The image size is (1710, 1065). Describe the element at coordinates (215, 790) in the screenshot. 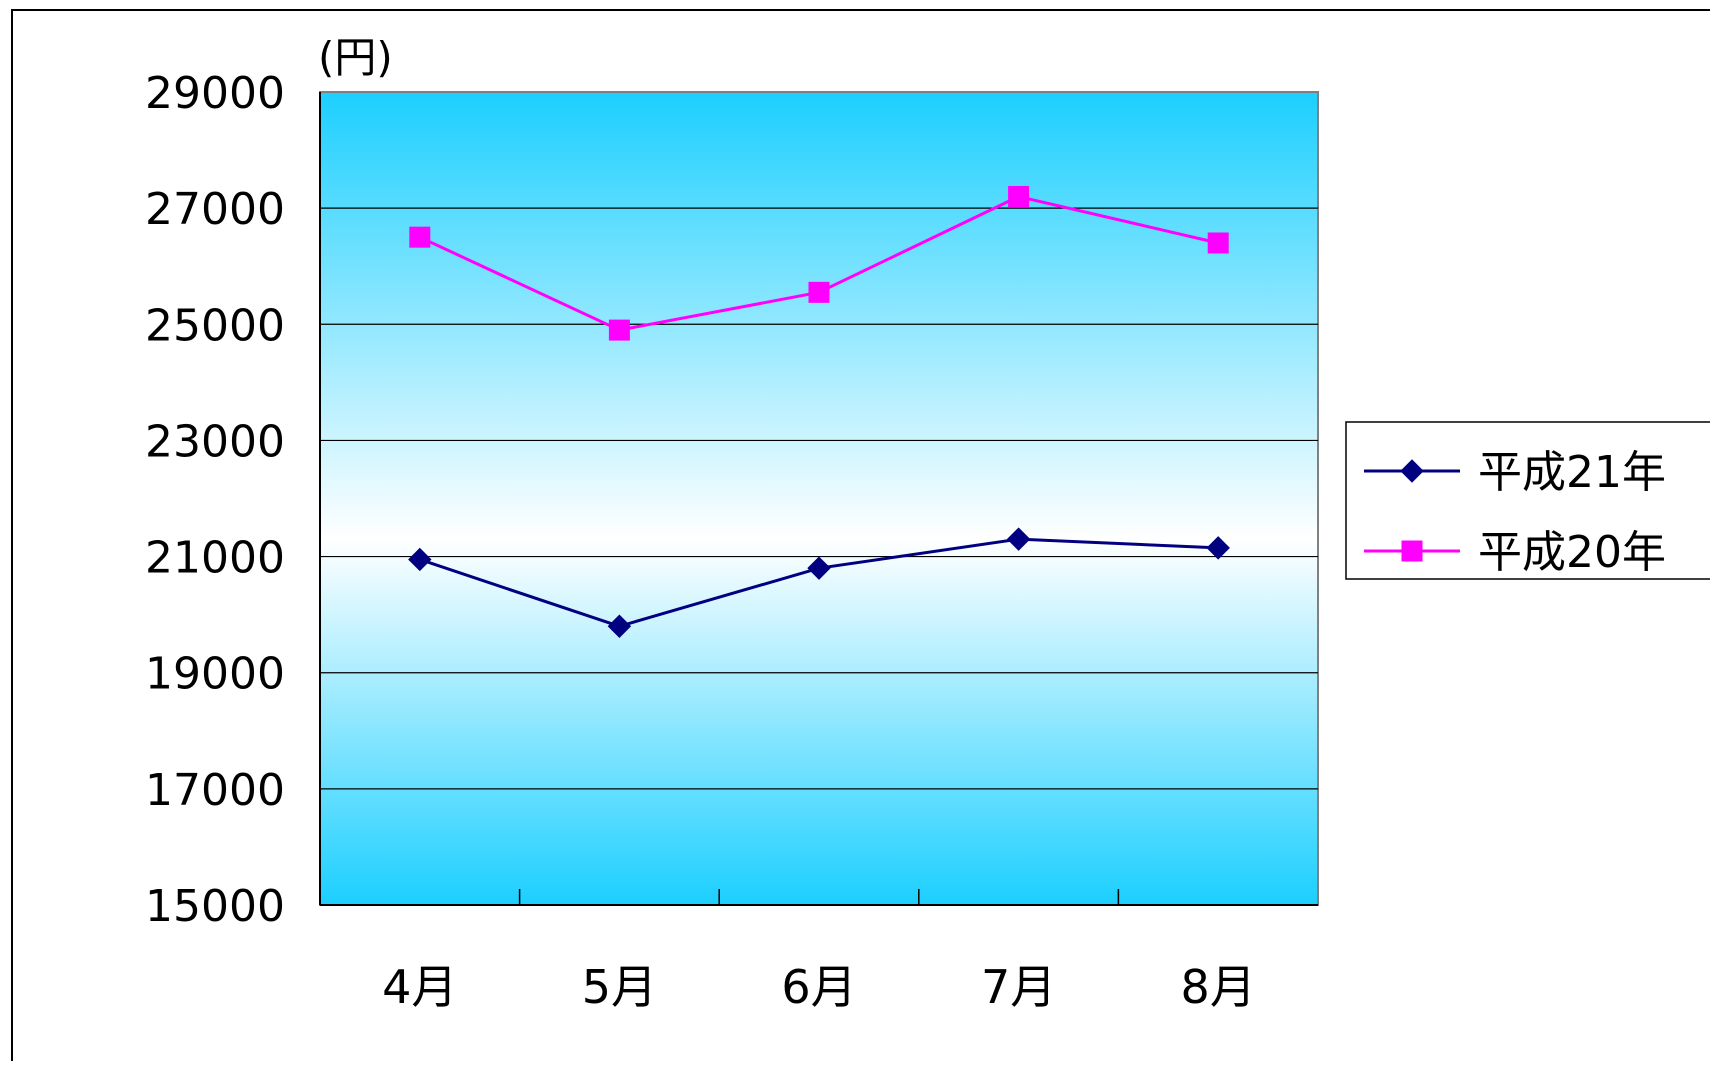

I see `y-tick-label: 17000` at that location.